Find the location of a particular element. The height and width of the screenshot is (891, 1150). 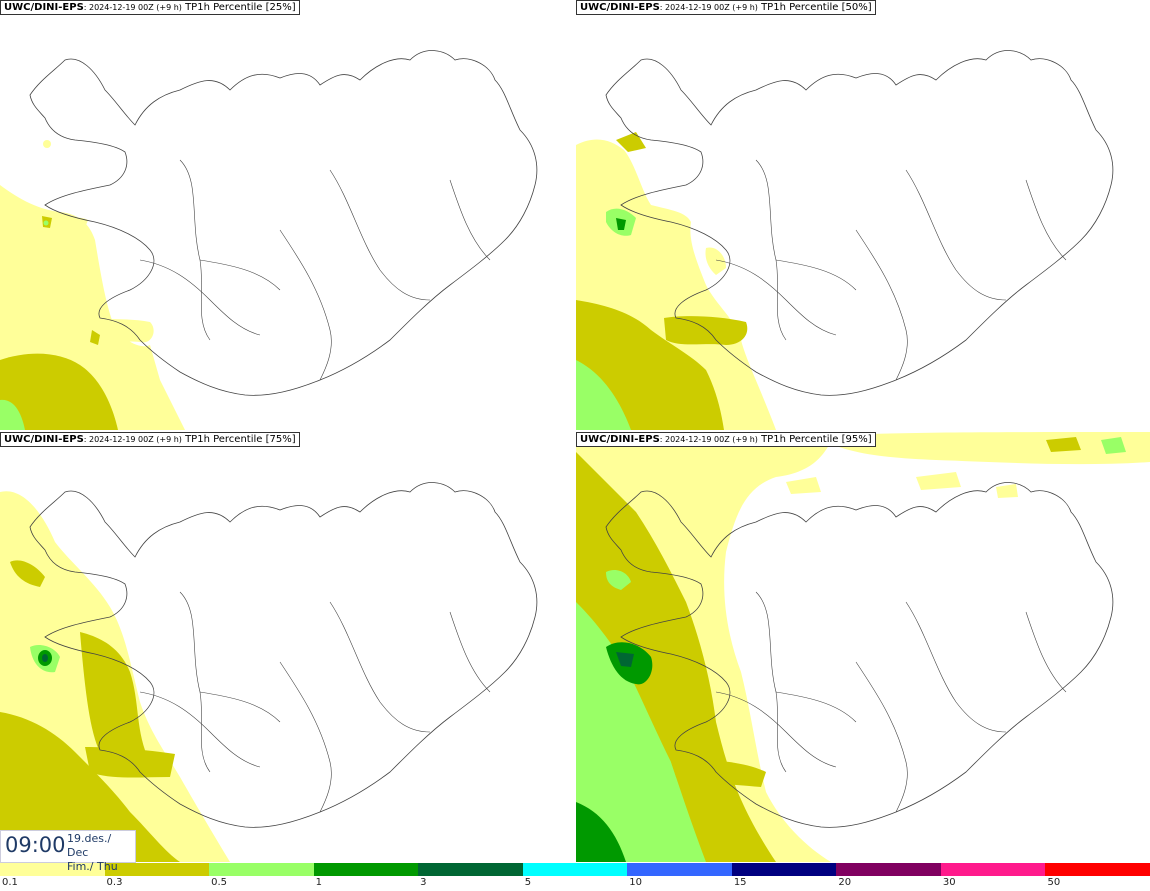

legend-label: 5 is located at coordinates (528, 882).